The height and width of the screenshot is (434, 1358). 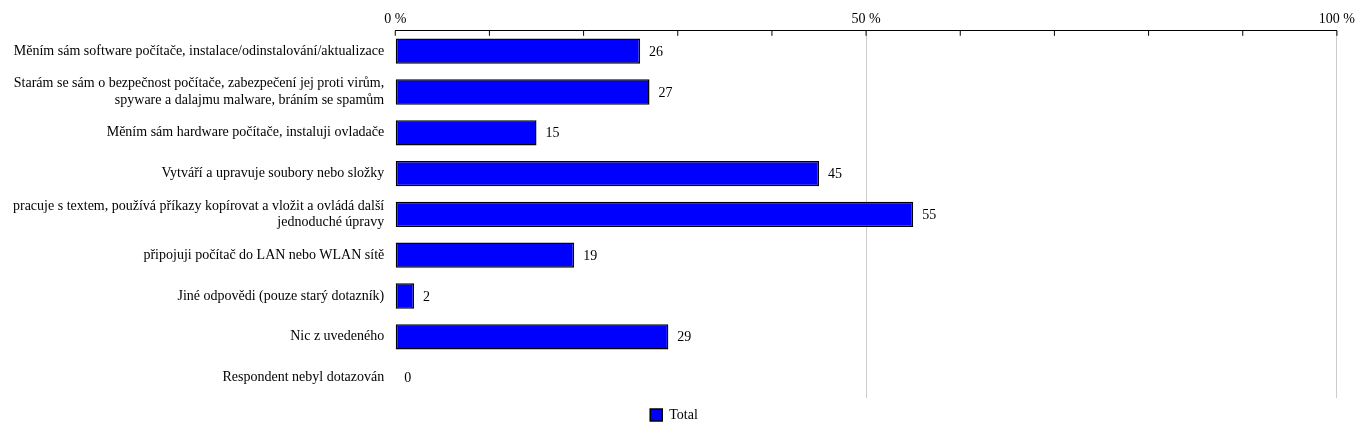 I want to click on data-label: 45, so click(x=835, y=174).